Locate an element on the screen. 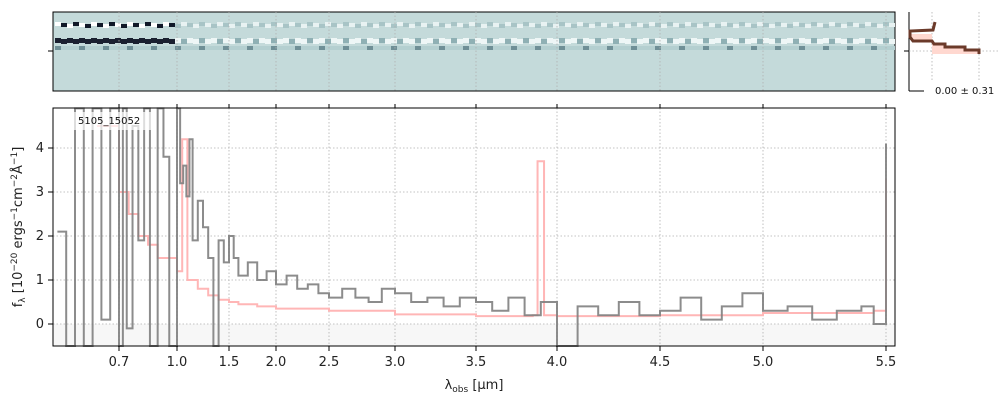 The height and width of the screenshot is (400, 1000). x-tick-label: 1.0 is located at coordinates (177, 362).